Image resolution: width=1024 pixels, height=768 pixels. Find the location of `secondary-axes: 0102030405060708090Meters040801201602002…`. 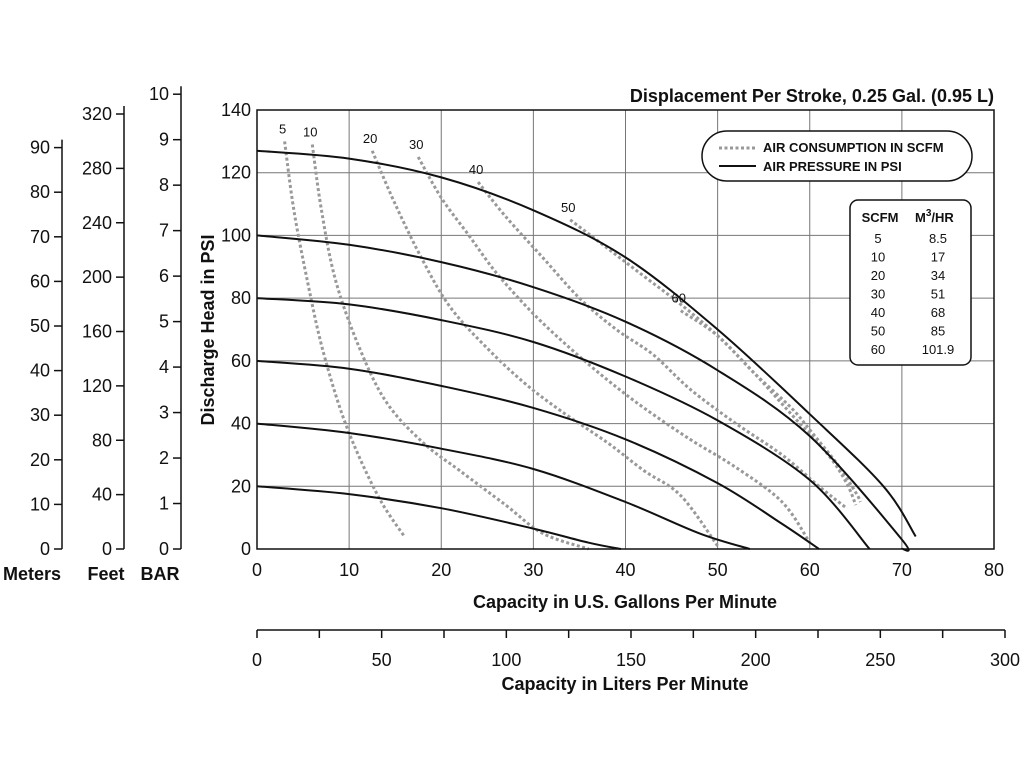

secondary-axes: 0102030405060708090Meters040801201602002… is located at coordinates (92, 334).